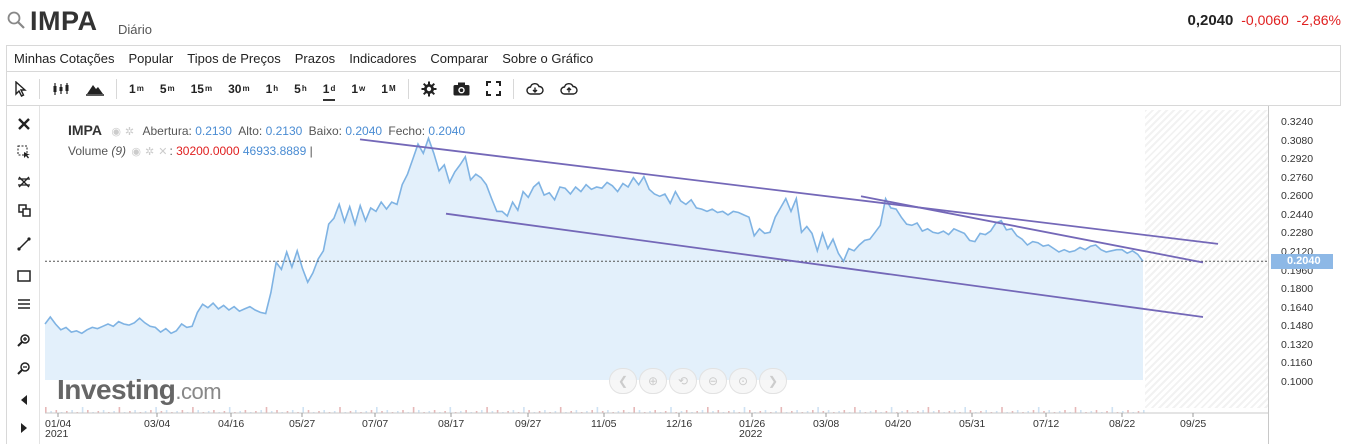 This screenshot has height=444, width=1349. I want to click on pointer-tool-button, so click(21, 89).